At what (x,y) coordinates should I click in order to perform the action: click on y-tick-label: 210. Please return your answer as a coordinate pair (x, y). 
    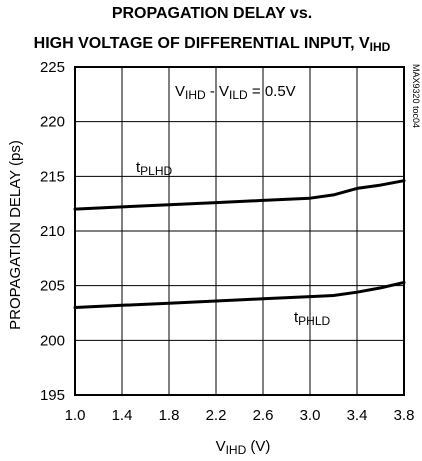
    Looking at the image, I should click on (52, 231).